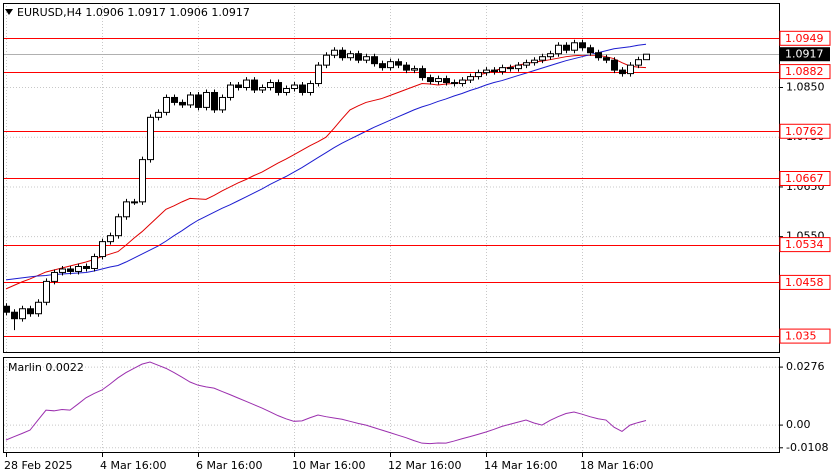 This screenshot has height=476, width=838. What do you see at coordinates (520, 465) in the screenshot?
I see `x-tick-label: 14 Mar 16:00` at bounding box center [520, 465].